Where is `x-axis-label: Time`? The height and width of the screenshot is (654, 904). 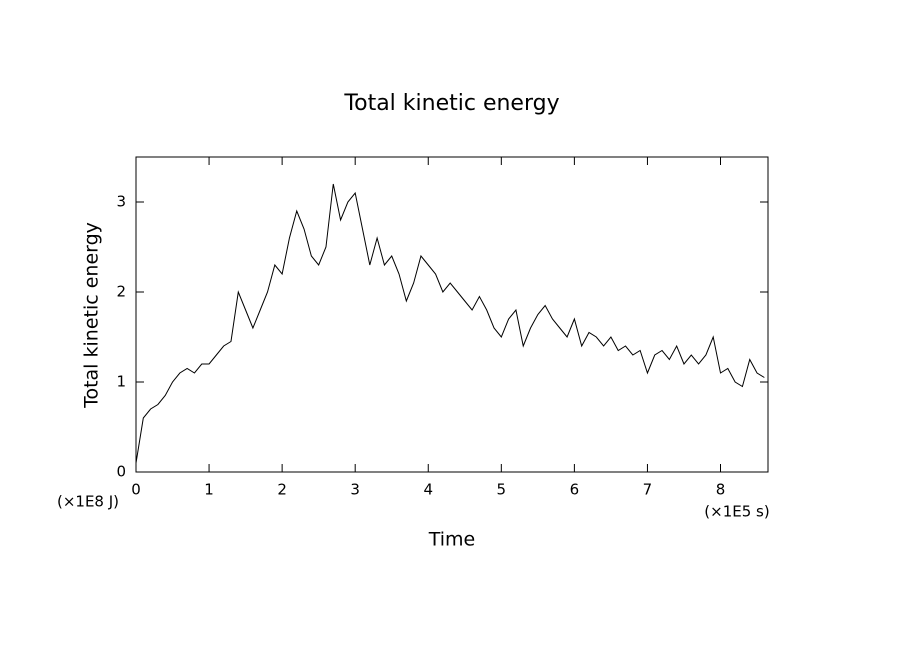 x-axis-label: Time is located at coordinates (452, 540).